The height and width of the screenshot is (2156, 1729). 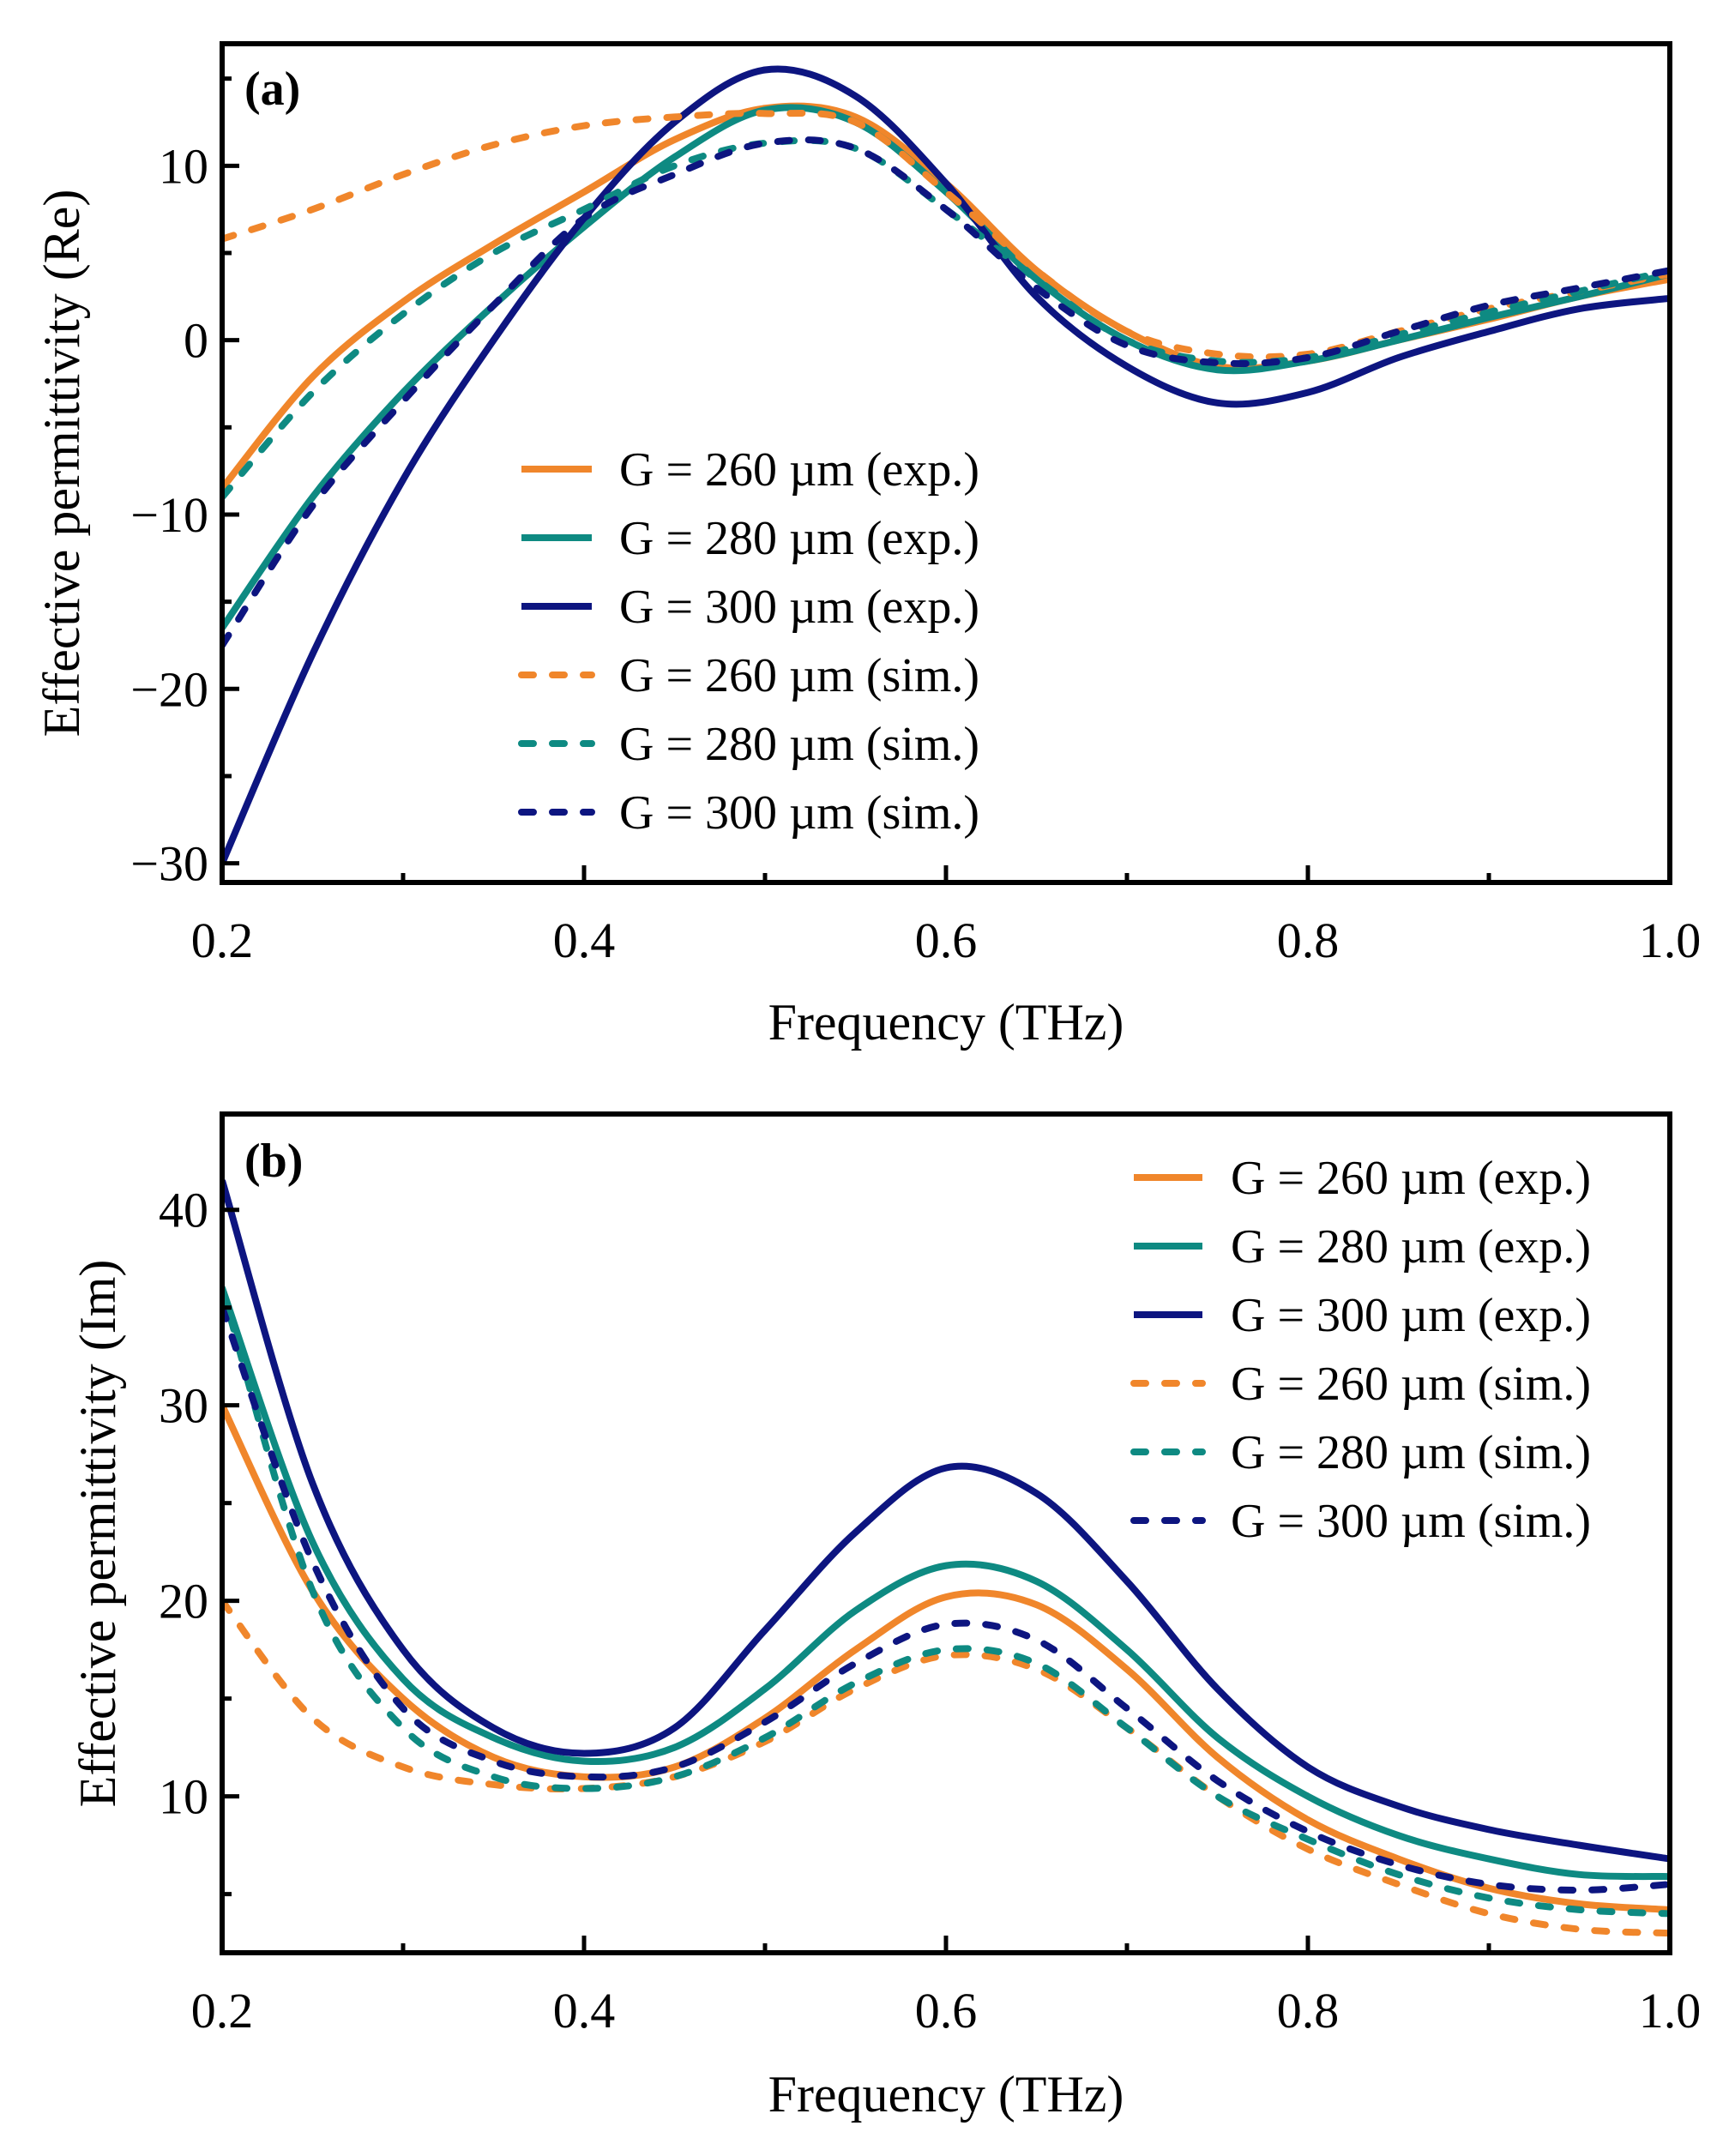 What do you see at coordinates (272, 89) in the screenshot?
I see `panel-label: (a)` at bounding box center [272, 89].